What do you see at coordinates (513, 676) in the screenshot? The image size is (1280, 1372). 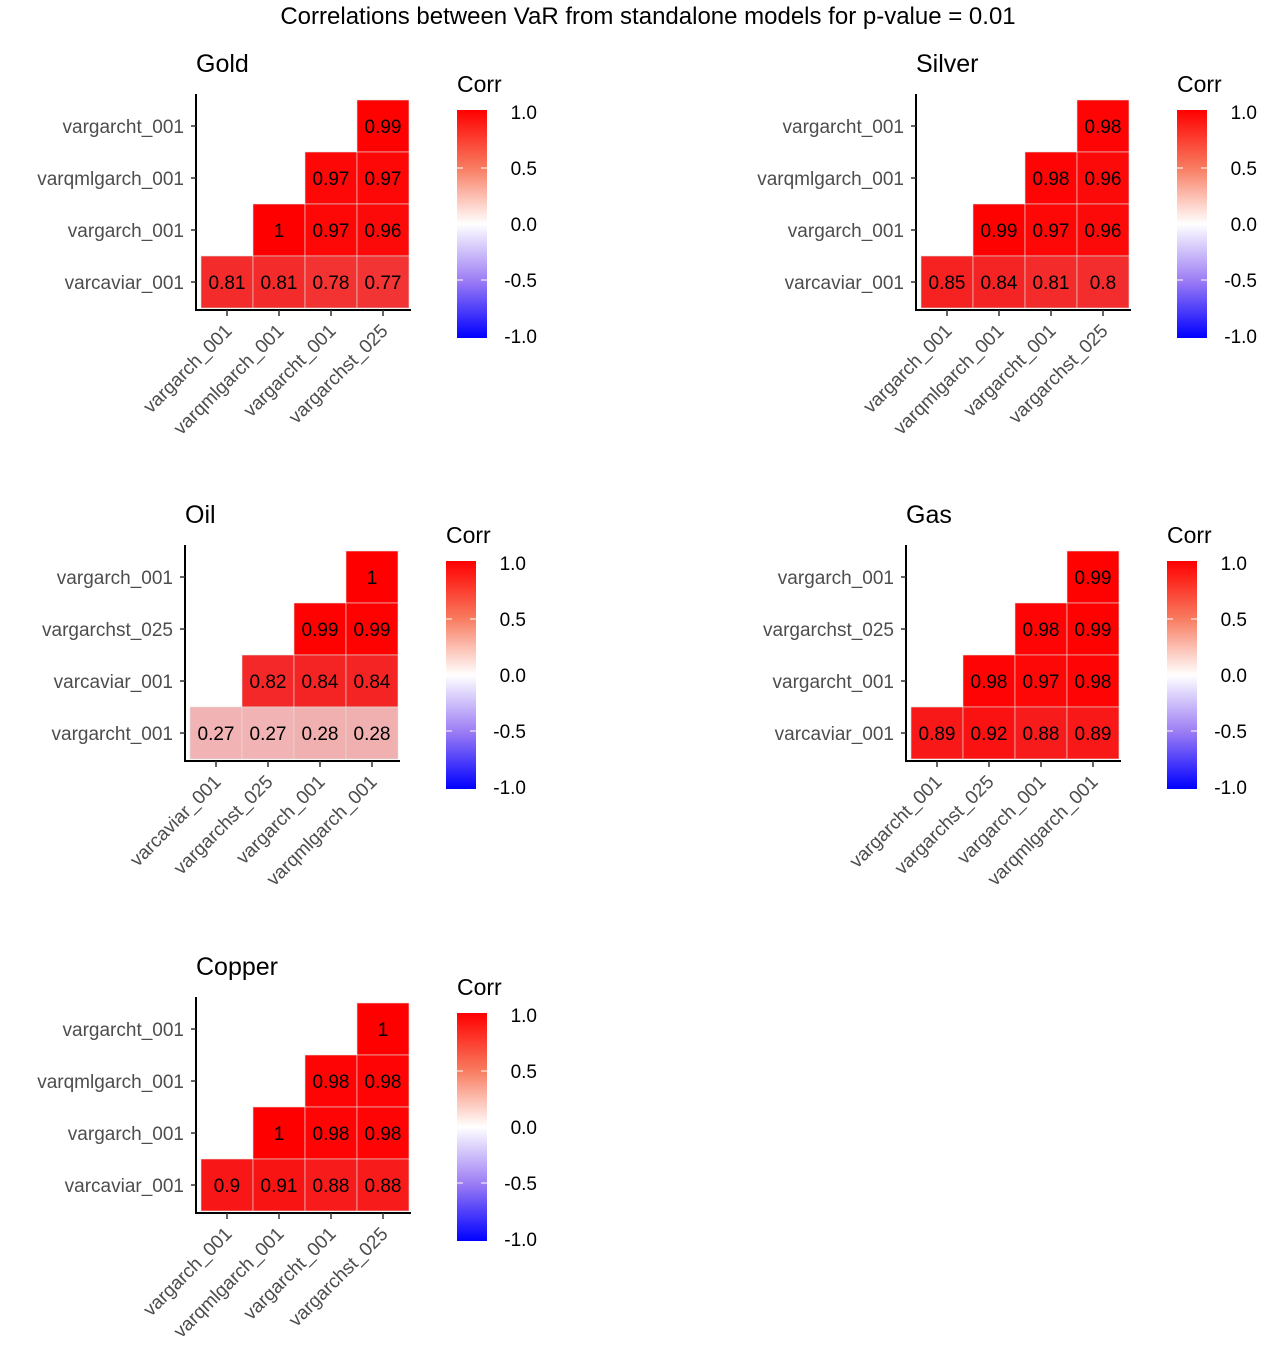 I see `legend-tick-label: 0.0` at bounding box center [513, 676].